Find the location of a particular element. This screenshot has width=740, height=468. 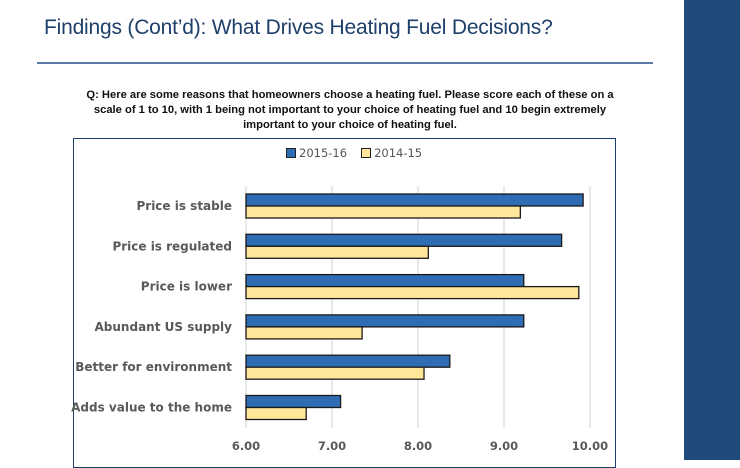

category-label: Price is lower is located at coordinates (186, 287).